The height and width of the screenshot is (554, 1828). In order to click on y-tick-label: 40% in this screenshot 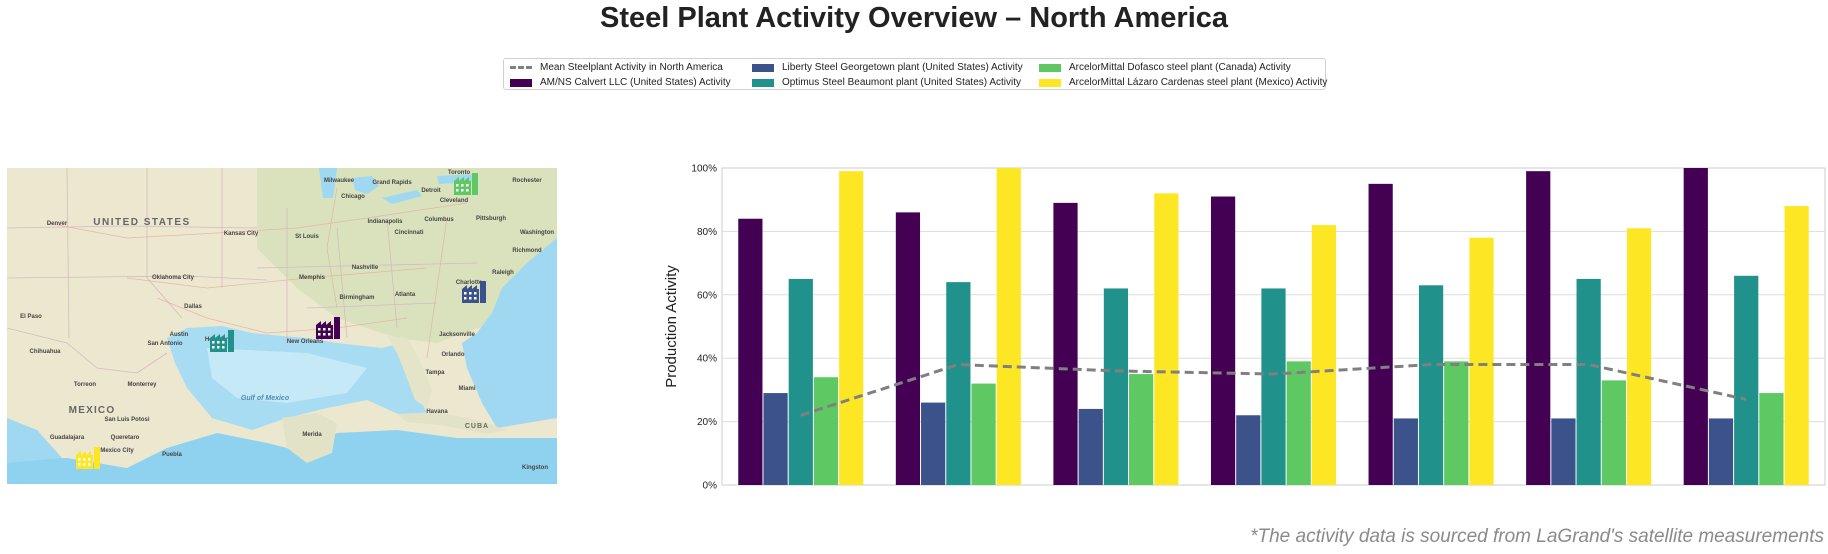, I will do `click(707, 359)`.